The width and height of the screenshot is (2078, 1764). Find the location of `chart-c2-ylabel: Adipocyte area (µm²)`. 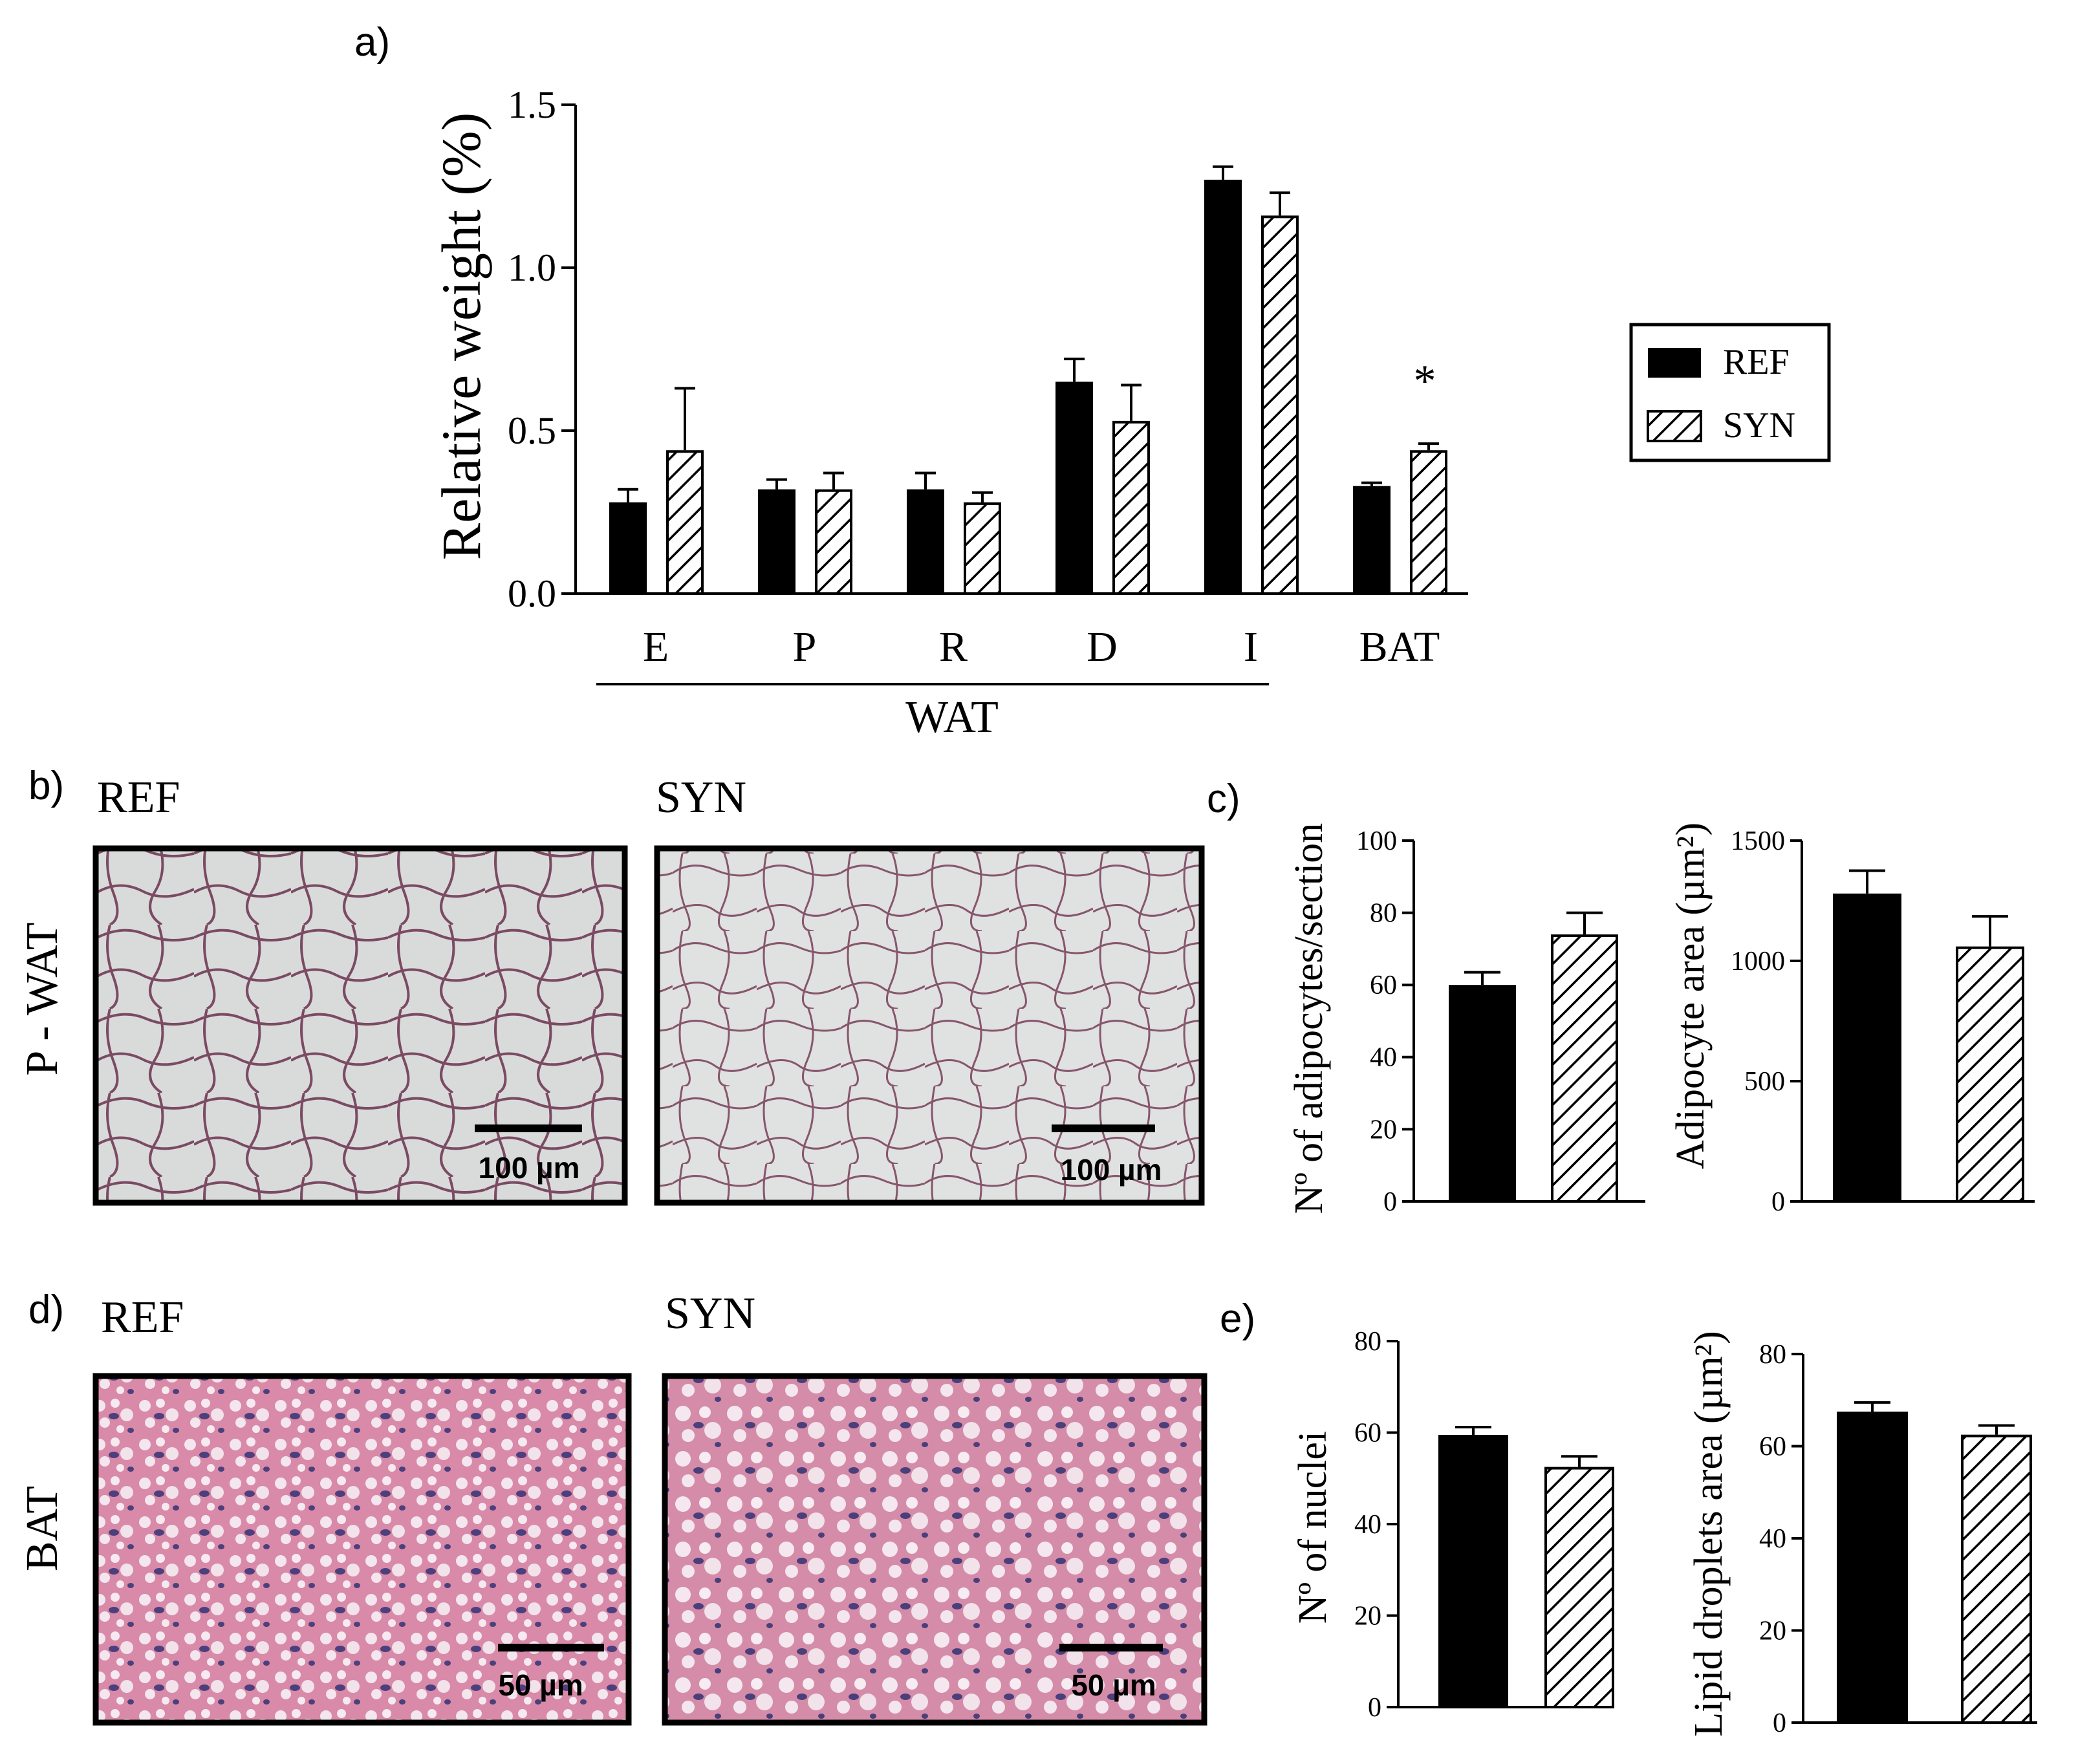

chart-c2-ylabel: Adipocyte area (µm²) is located at coordinates (1691, 996).